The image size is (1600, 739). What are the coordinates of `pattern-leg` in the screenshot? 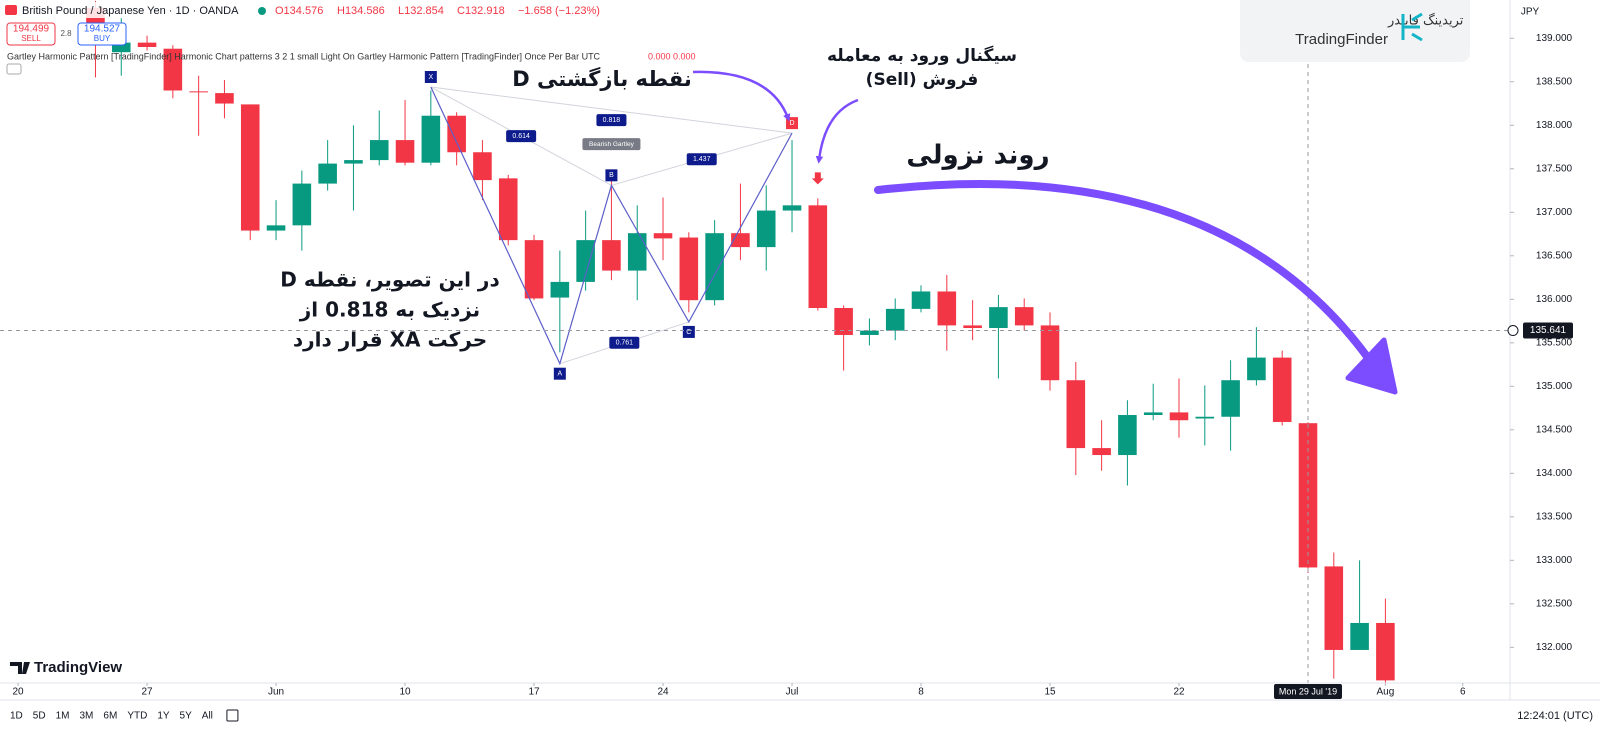 It's located at (611, 226).